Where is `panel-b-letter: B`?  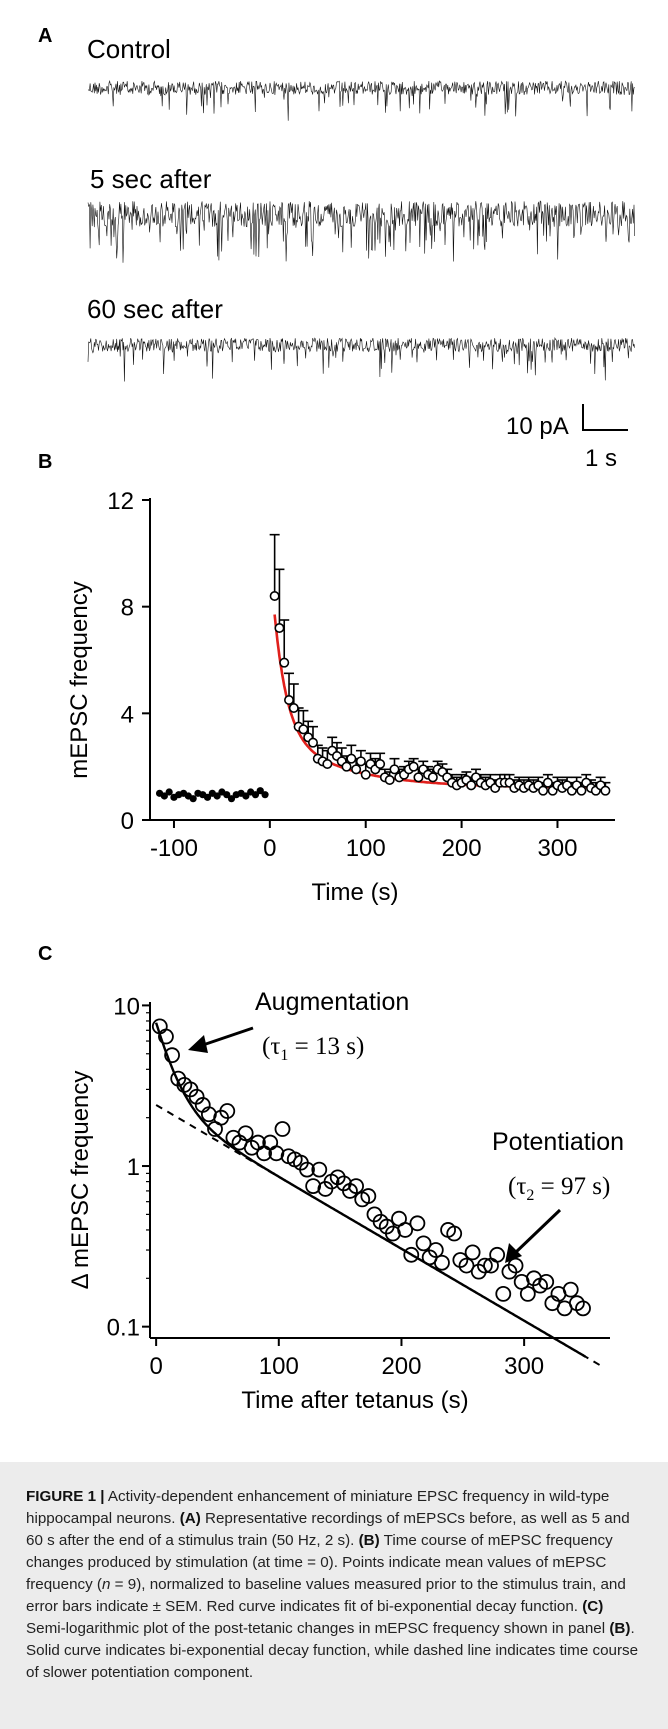 panel-b-letter: B is located at coordinates (45, 462).